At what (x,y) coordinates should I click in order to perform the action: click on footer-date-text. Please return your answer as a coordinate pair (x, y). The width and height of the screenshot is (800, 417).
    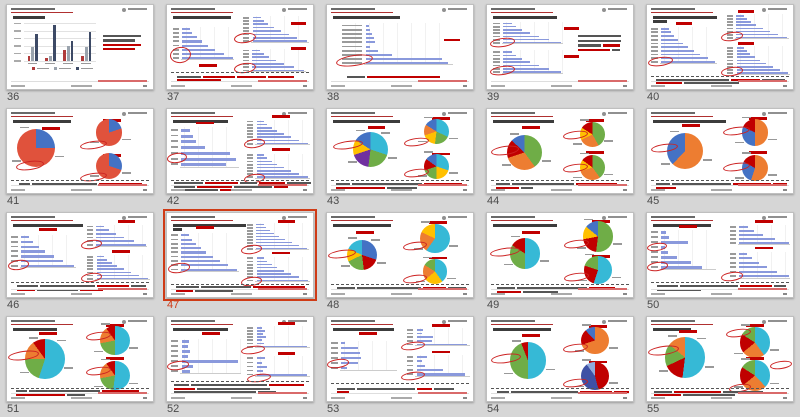
    Looking at the image, I should click on (18, 293).